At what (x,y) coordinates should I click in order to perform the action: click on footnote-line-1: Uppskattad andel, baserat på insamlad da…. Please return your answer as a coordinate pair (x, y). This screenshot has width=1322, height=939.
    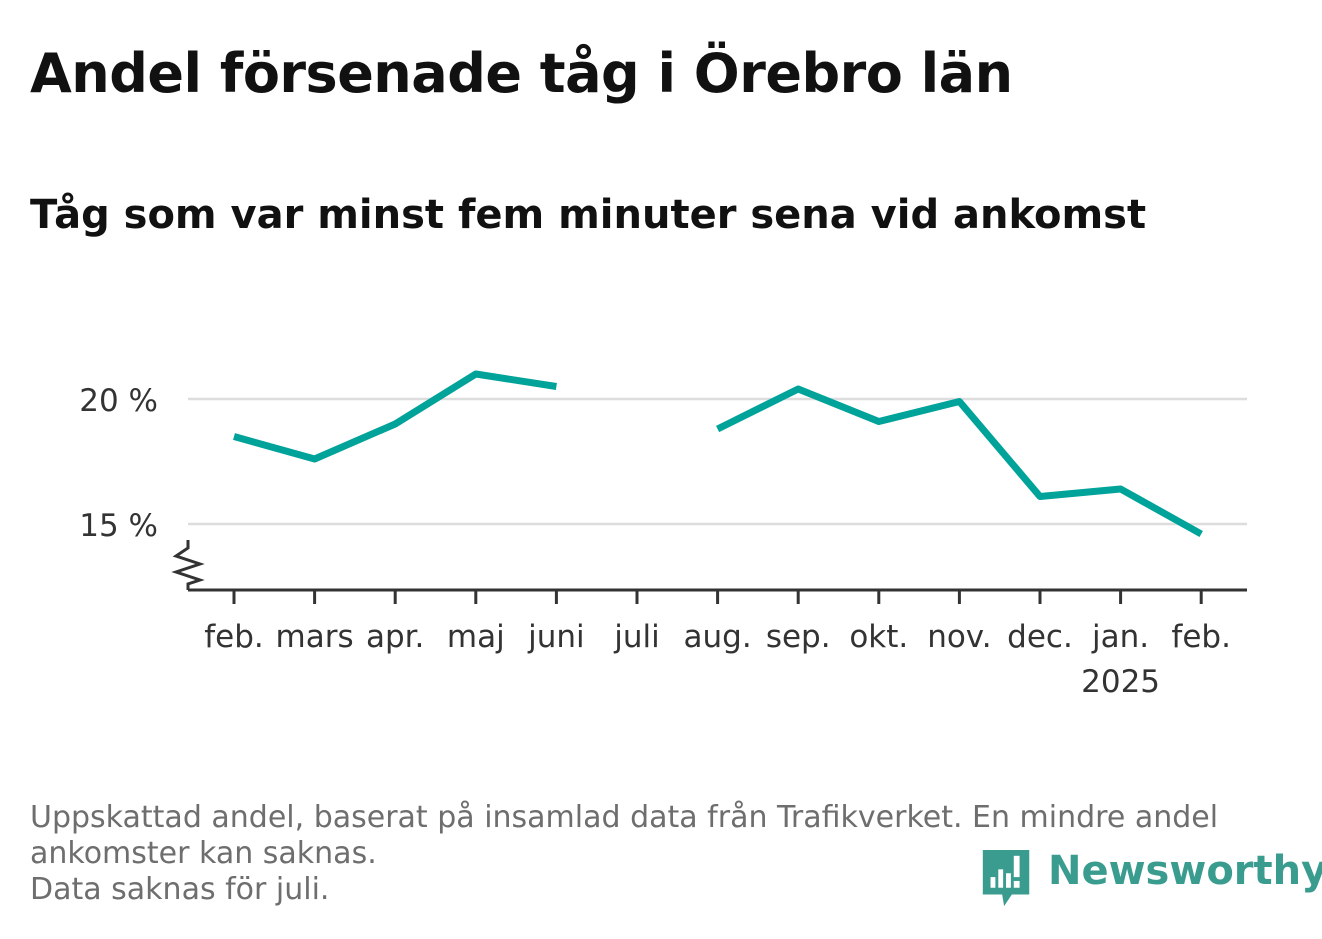
    Looking at the image, I should click on (624, 817).